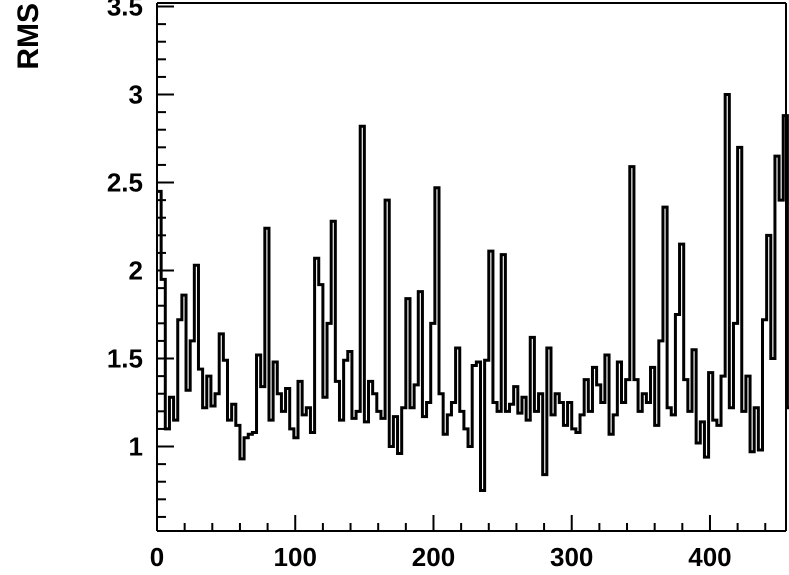  Describe the element at coordinates (295, 557) in the screenshot. I see `x-tick-label: 100` at that location.